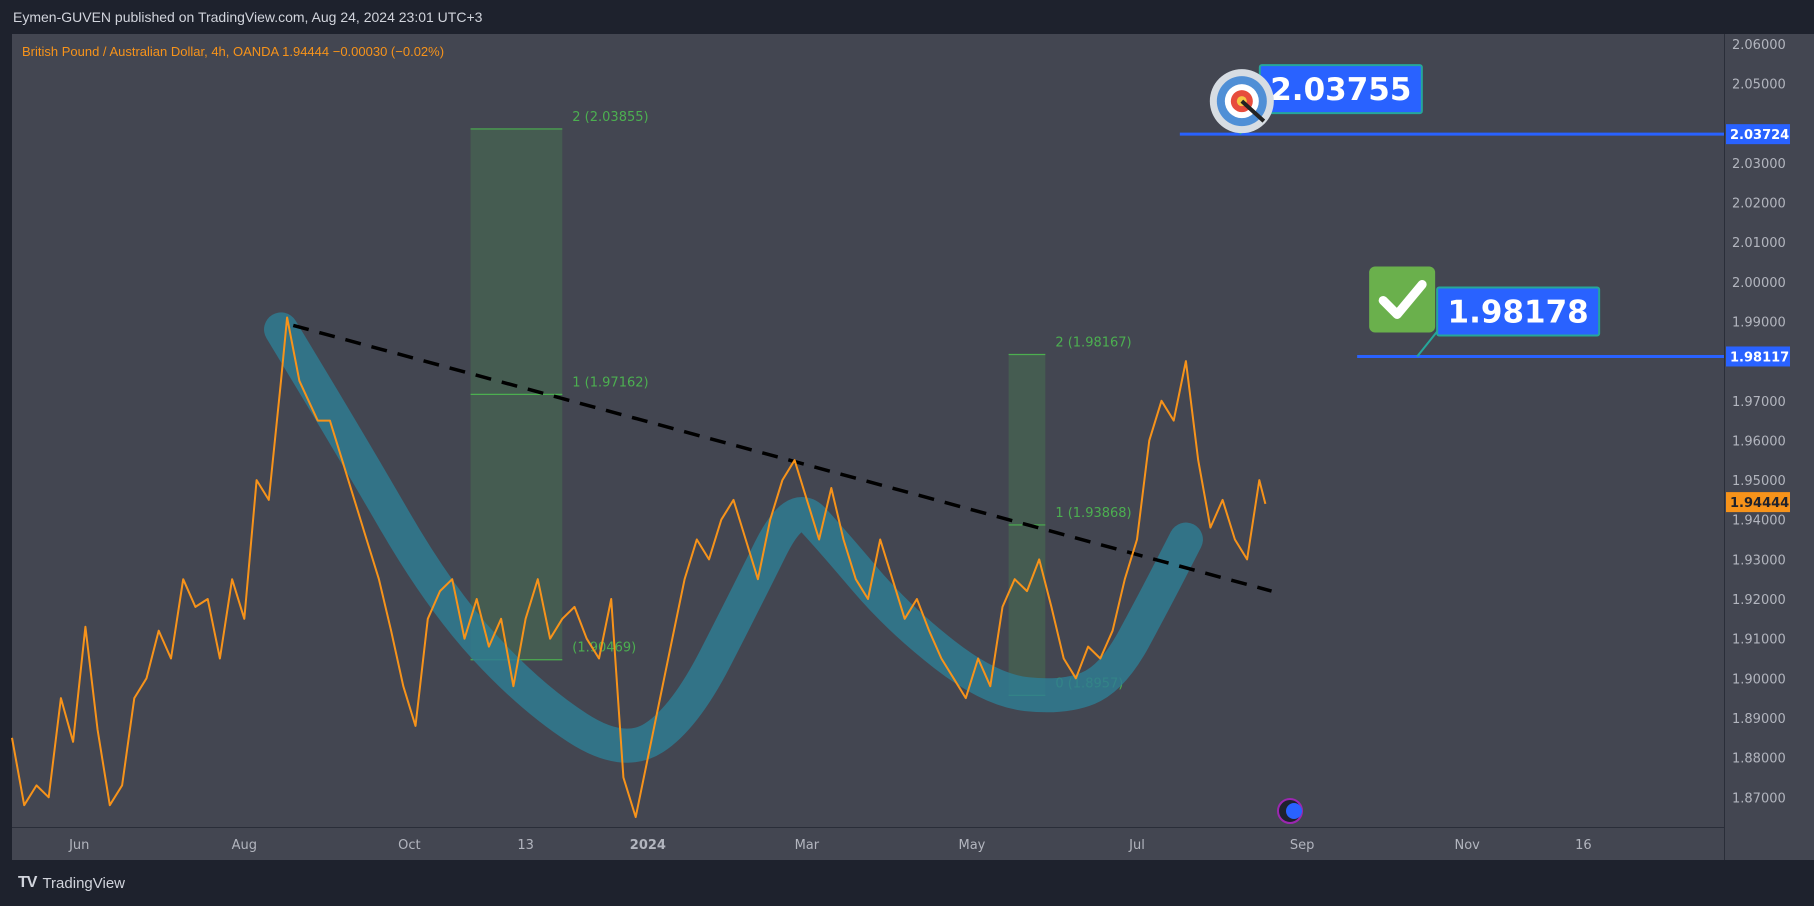 The height and width of the screenshot is (906, 1814). I want to click on price-axis, so click(1769, 447).